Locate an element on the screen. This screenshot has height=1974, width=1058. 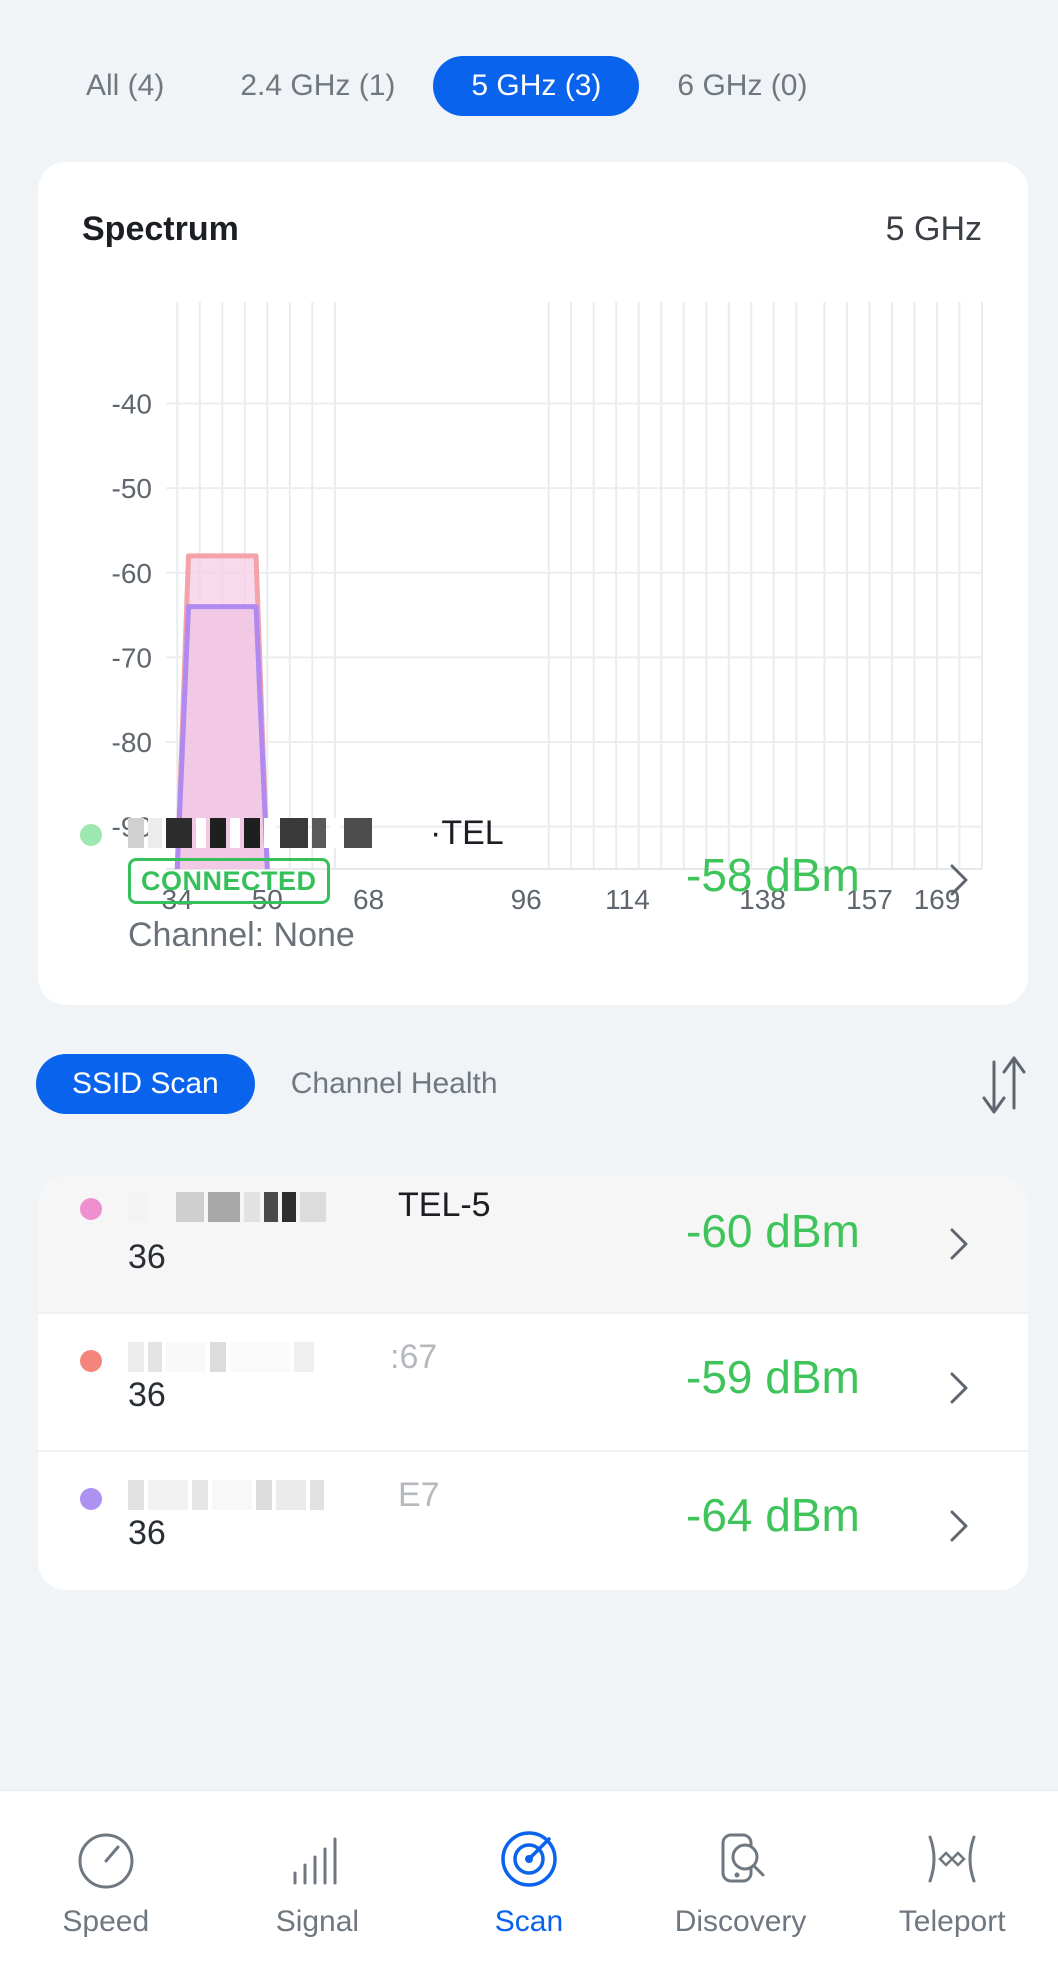
connected-network-color-dot is located at coordinates (91, 835).